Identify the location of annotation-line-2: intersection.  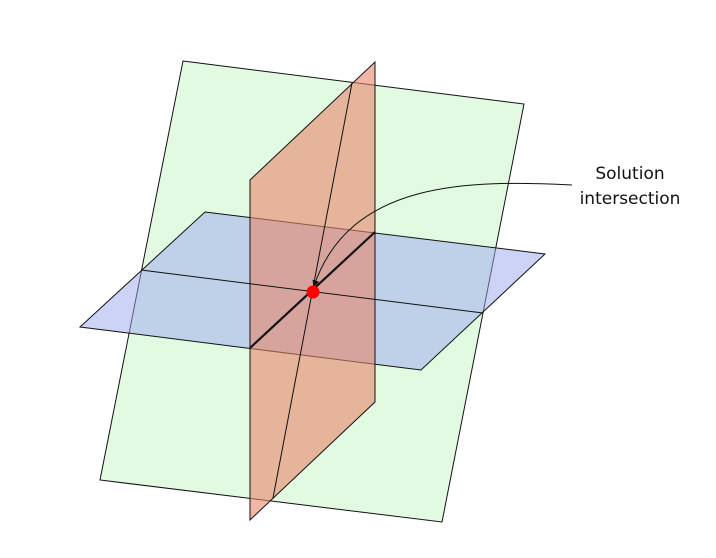
(630, 199).